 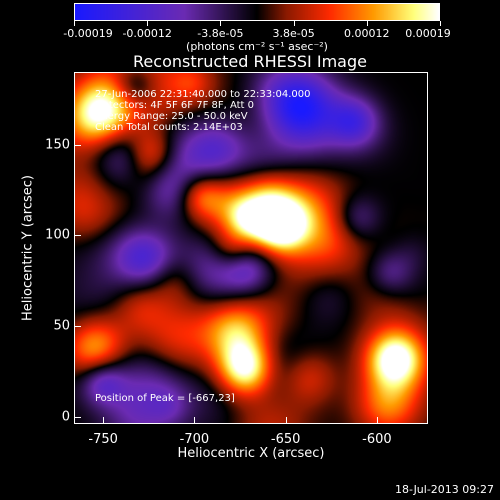 What do you see at coordinates (147, 33) in the screenshot?
I see `colorbar-tick-label: -0.00012` at bounding box center [147, 33].